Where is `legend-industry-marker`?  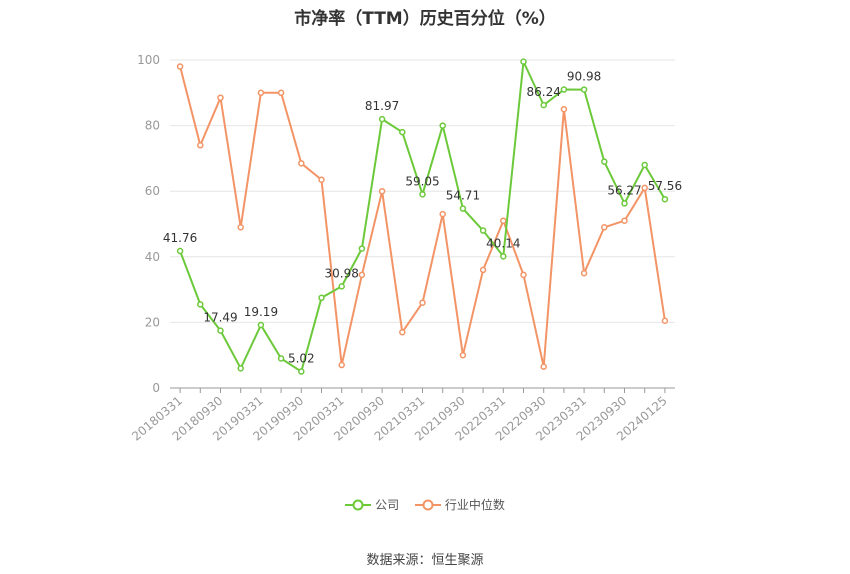
legend-industry-marker is located at coordinates (427, 504).